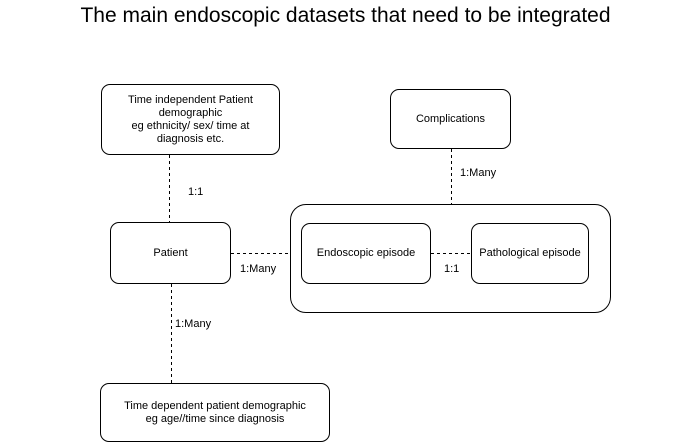  I want to click on endoscopic-episode-label: Endoscopic episode, so click(366, 253).